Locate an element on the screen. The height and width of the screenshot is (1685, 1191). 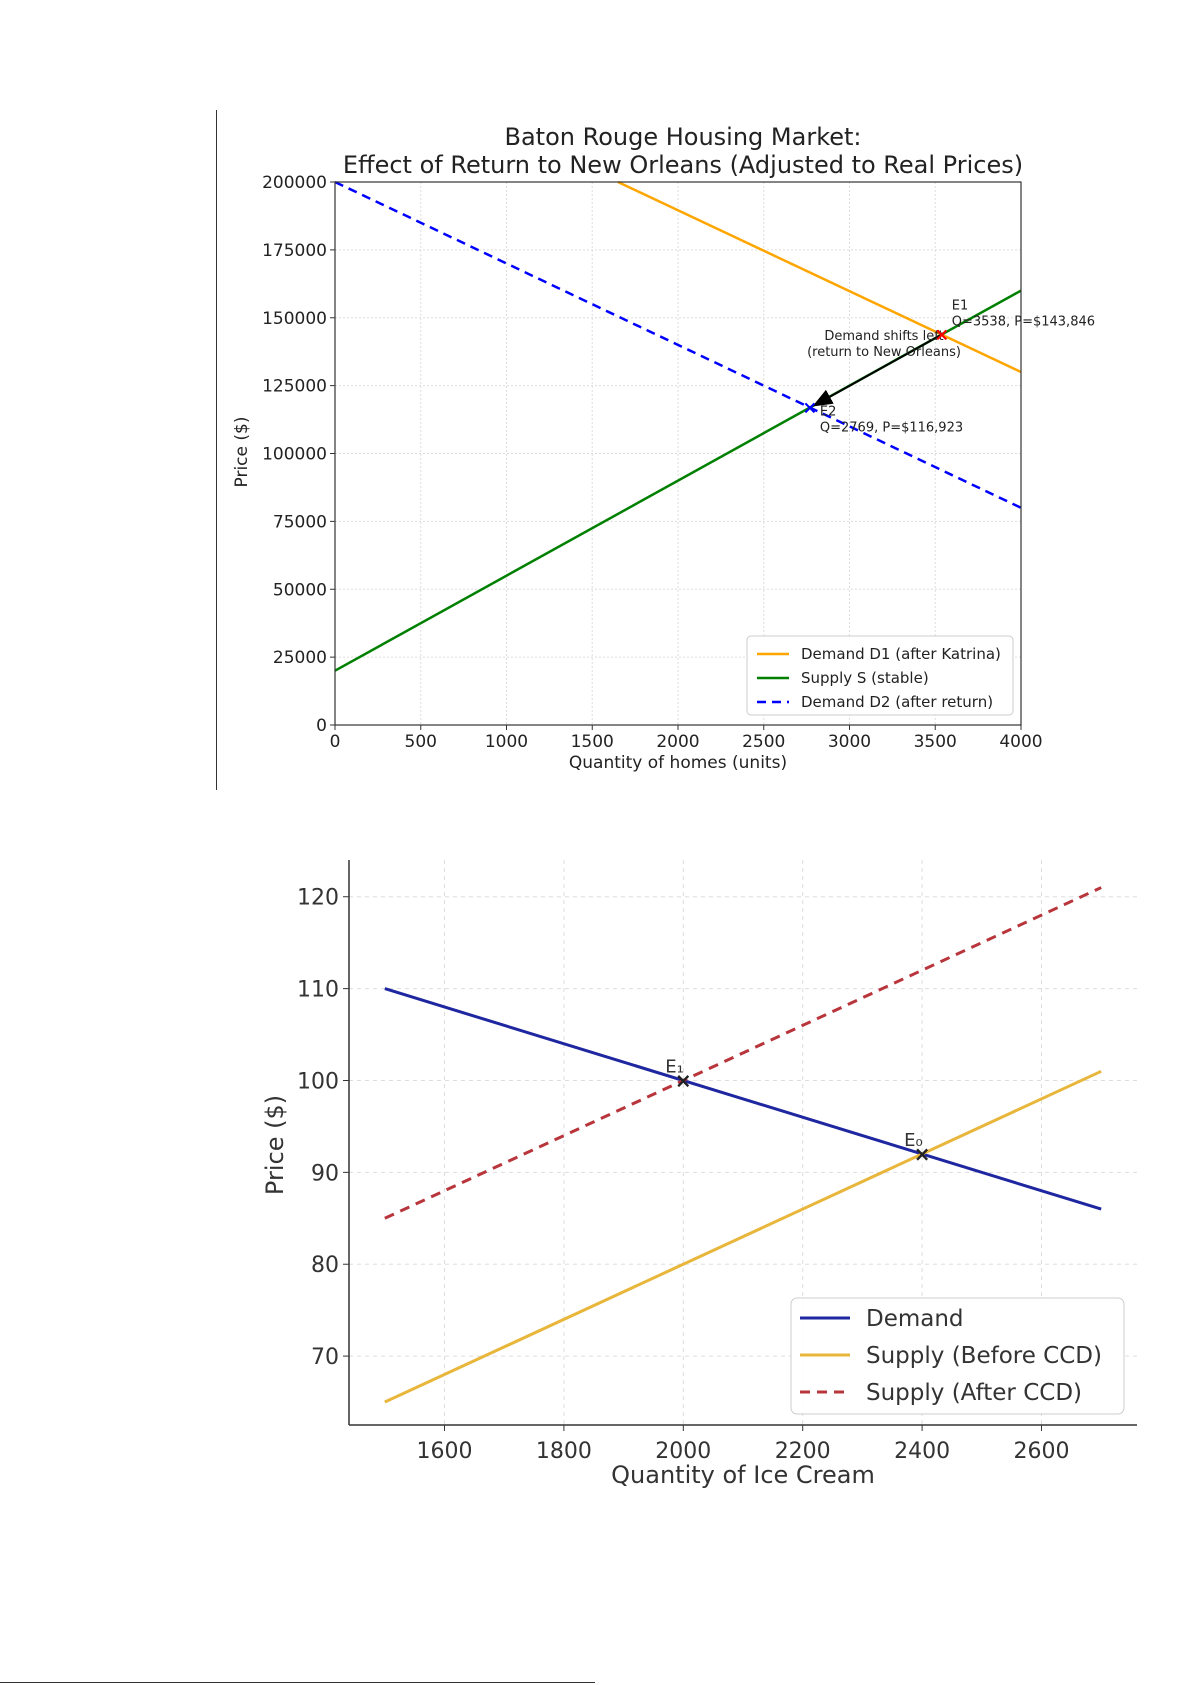
page-margin-rule is located at coordinates (216, 450).